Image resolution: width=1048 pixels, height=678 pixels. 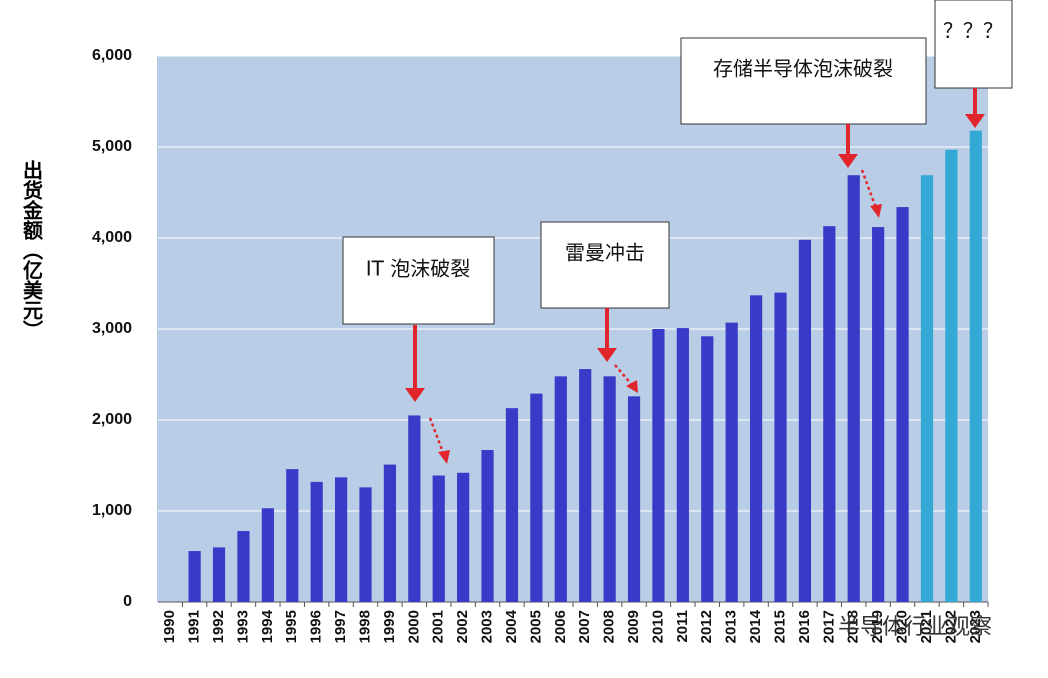 What do you see at coordinates (973, 31) in the screenshot?
I see `annotation: ？？？` at bounding box center [973, 31].